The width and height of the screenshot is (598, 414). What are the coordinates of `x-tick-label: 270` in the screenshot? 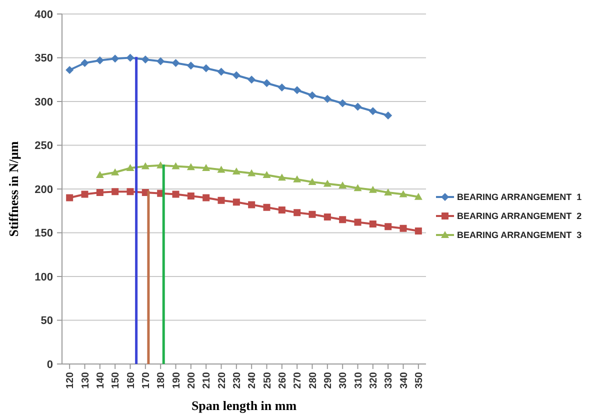 It's located at (298, 380).